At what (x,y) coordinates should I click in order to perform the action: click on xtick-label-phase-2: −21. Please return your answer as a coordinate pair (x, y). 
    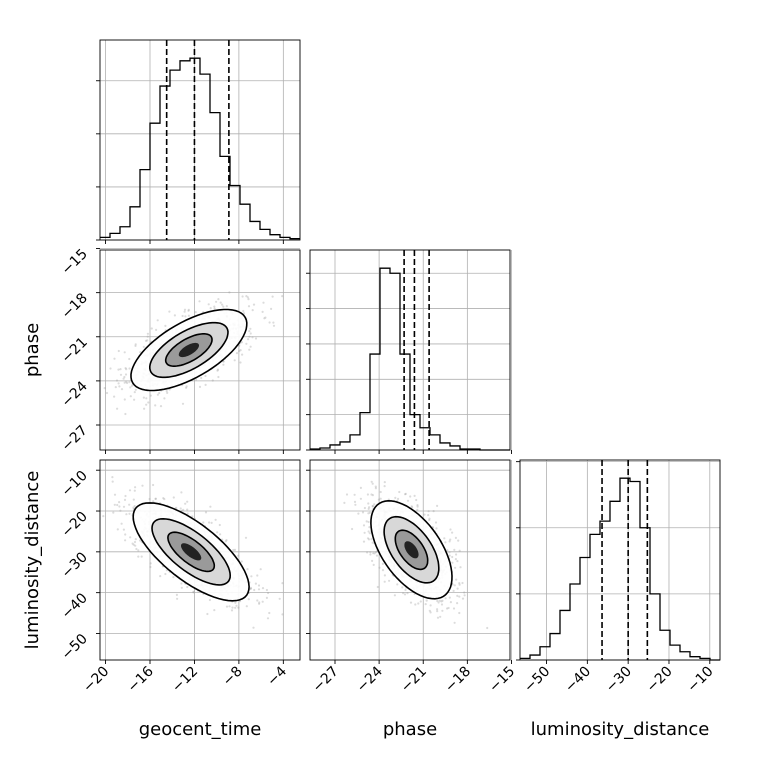
    Looking at the image, I should click on (414, 680).